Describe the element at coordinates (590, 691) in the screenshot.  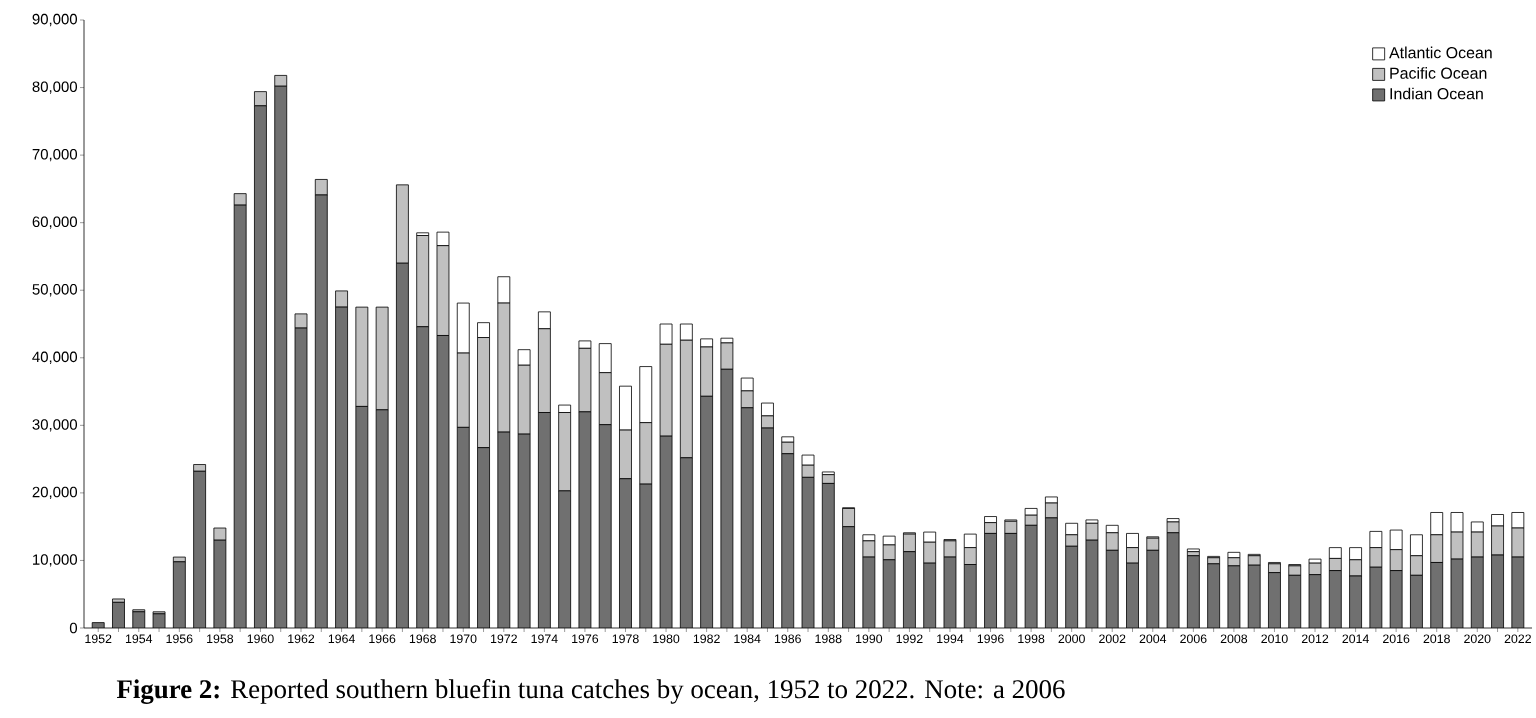
I see `text: Figure 2: Reported southern bluefin tuna catches by ocean, 1952 to 2022. Note: a 2006` at that location.